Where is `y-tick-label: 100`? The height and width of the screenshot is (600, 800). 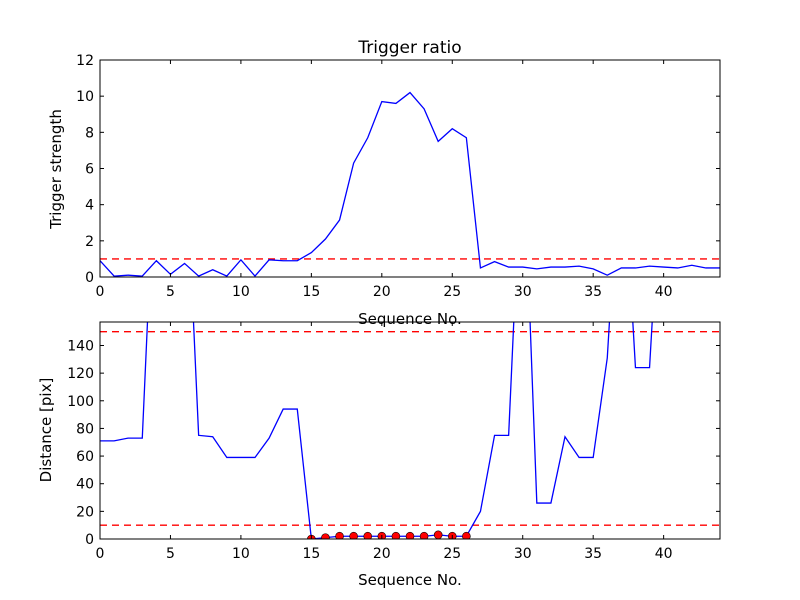 y-tick-label: 100 is located at coordinates (80, 402).